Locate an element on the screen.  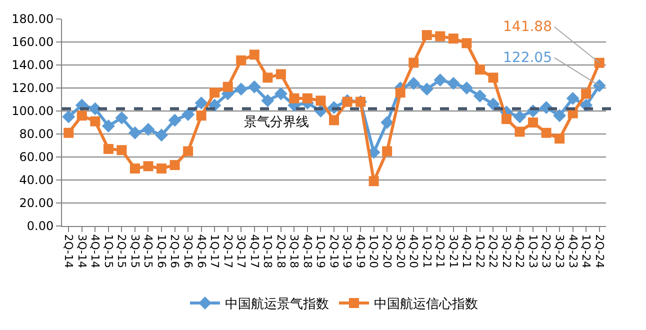
y-tick-label: 140.00 is located at coordinates (33, 65).